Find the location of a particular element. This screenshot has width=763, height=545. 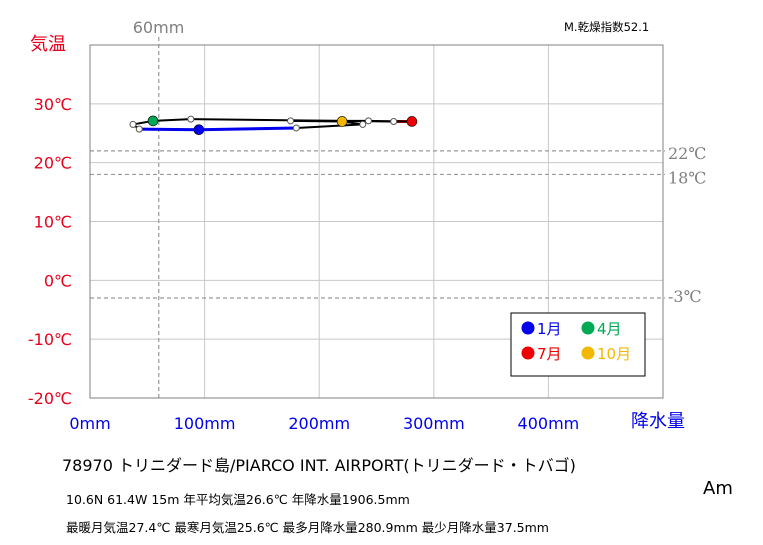

x-tick-label: 100mm is located at coordinates (205, 423).